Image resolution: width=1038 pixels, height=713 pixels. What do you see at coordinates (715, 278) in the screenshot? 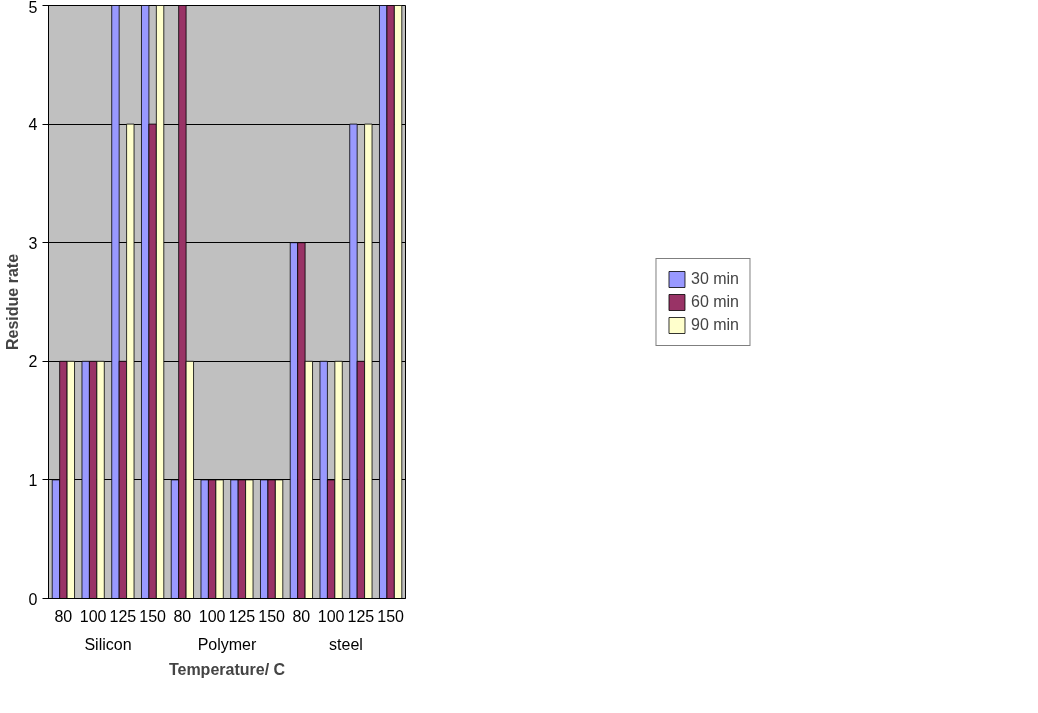
I see `legend-label: 30 min` at bounding box center [715, 278].